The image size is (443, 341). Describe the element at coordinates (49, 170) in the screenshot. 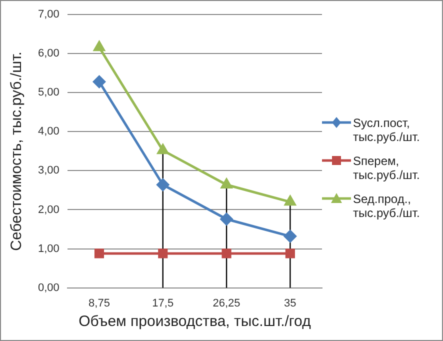

I see `y-tick-label: 3,00` at that location.